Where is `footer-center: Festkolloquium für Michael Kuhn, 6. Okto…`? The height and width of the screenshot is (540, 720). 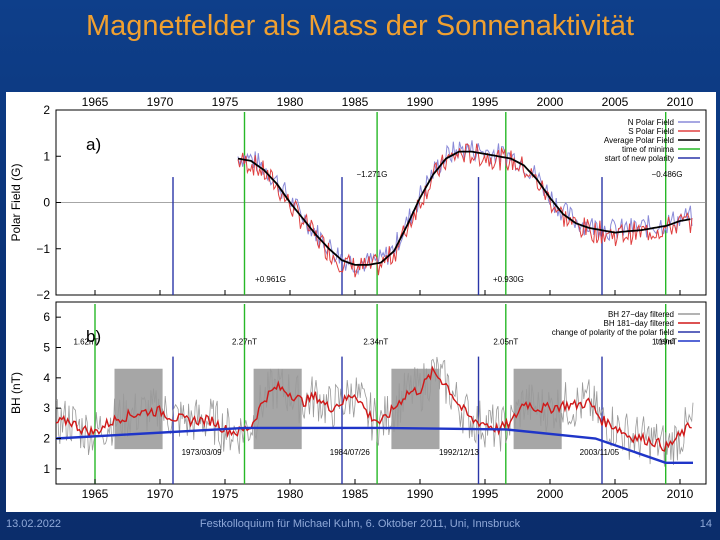 footer-center: Festkolloquium für Michael Kuhn, 6. Okto… is located at coordinates (360, 524).